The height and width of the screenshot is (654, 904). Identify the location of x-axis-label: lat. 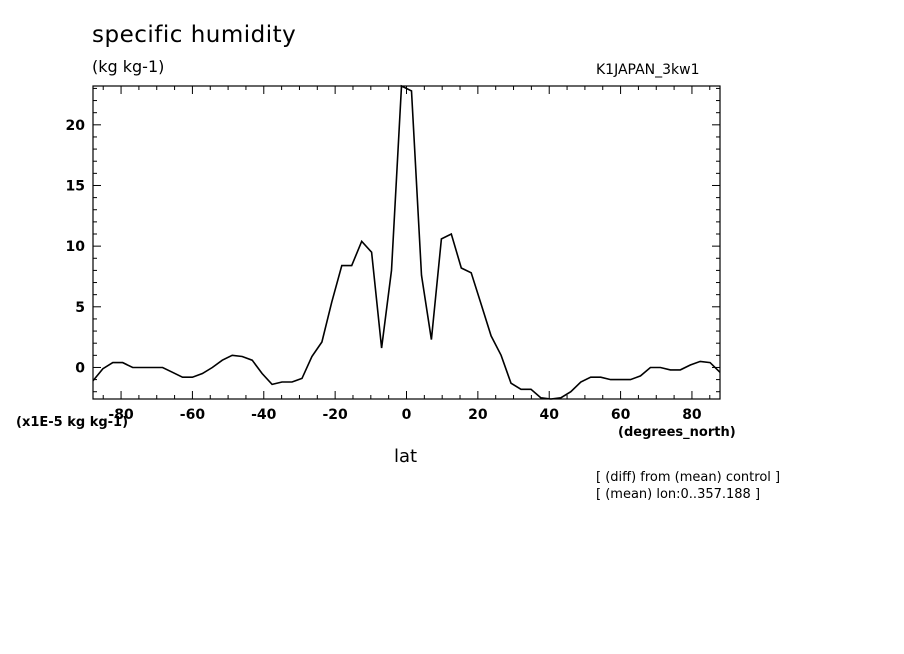
(406, 456).